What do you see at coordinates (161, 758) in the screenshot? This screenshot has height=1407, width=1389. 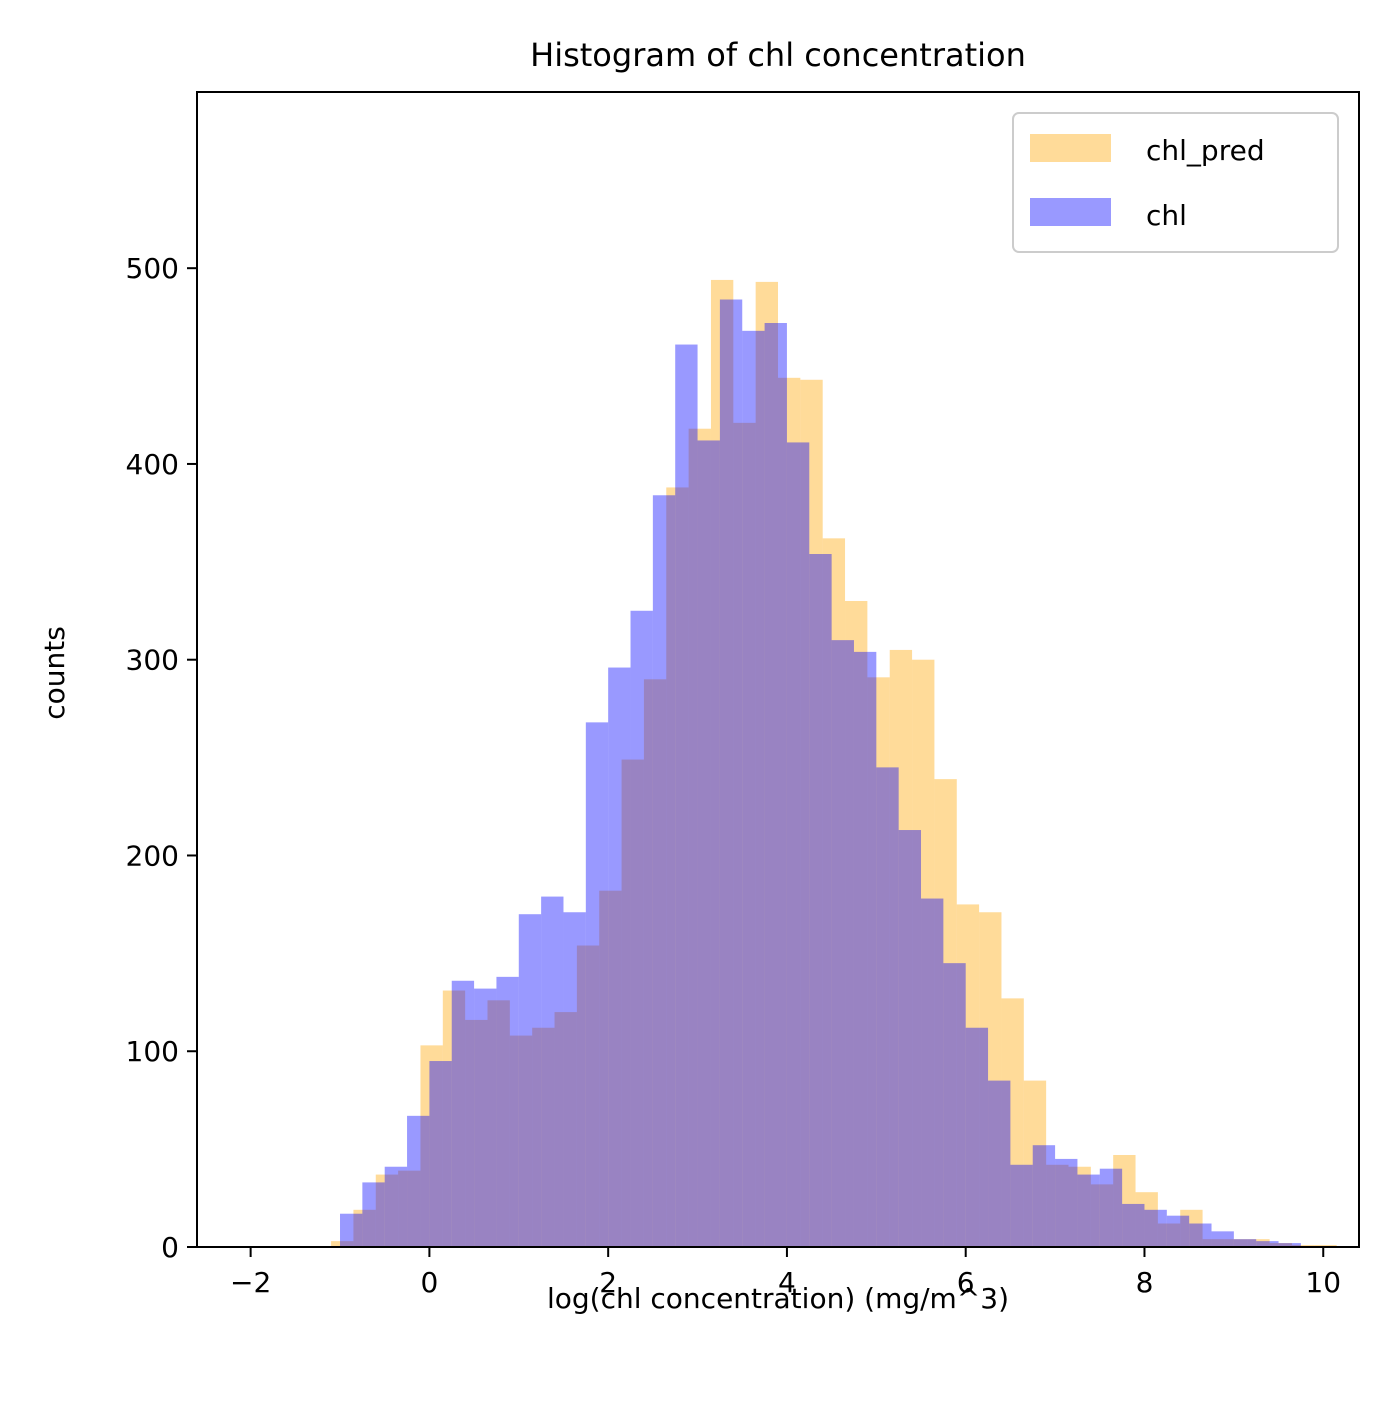 I see `y-axis-ticks: 0 100 200 300 400 500` at bounding box center [161, 758].